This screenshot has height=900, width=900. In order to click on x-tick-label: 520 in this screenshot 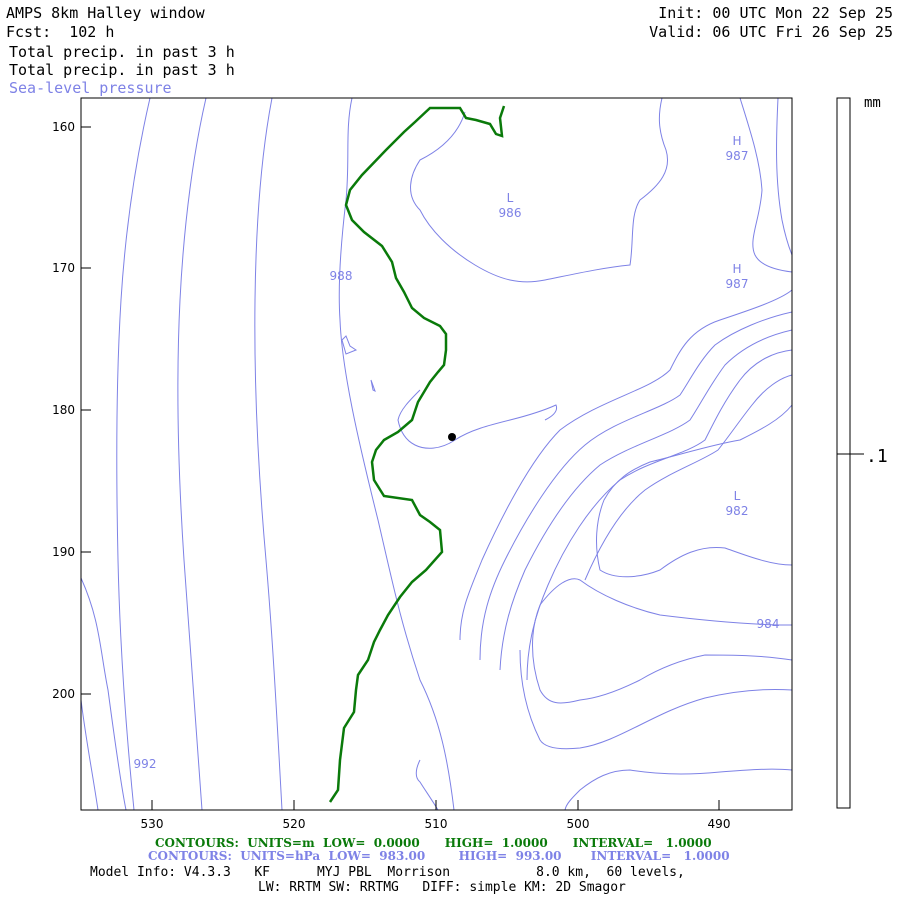, I will do `click(294, 824)`.